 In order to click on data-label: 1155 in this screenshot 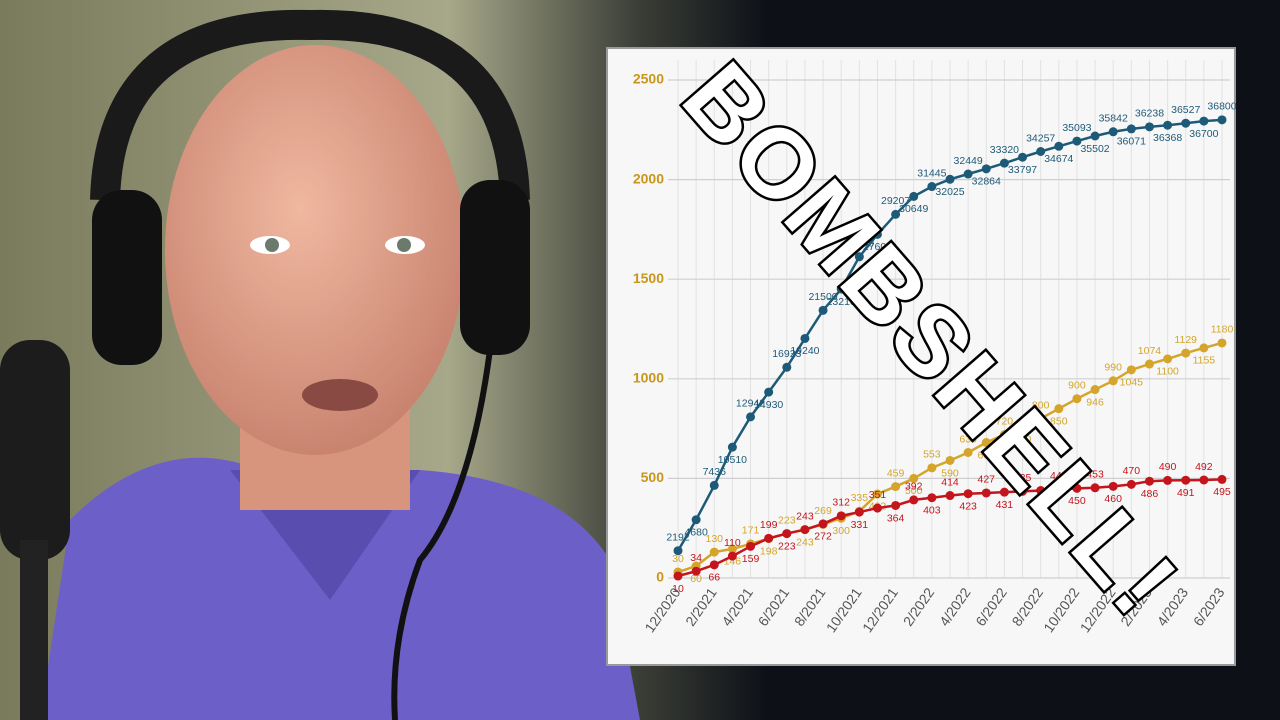, I will do `click(1204, 361)`.